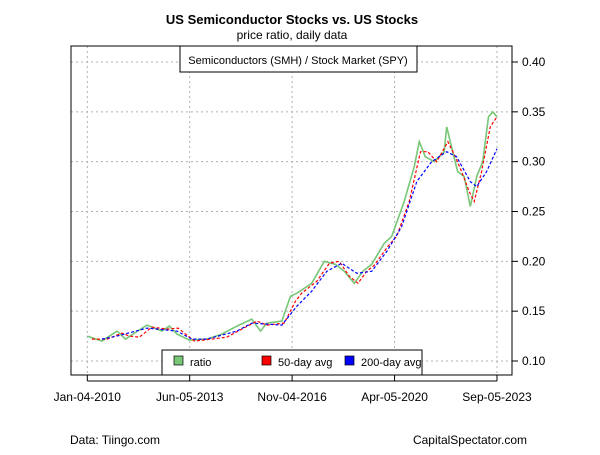  What do you see at coordinates (200, 363) in the screenshot?
I see `legend-label: ratio` at bounding box center [200, 363].